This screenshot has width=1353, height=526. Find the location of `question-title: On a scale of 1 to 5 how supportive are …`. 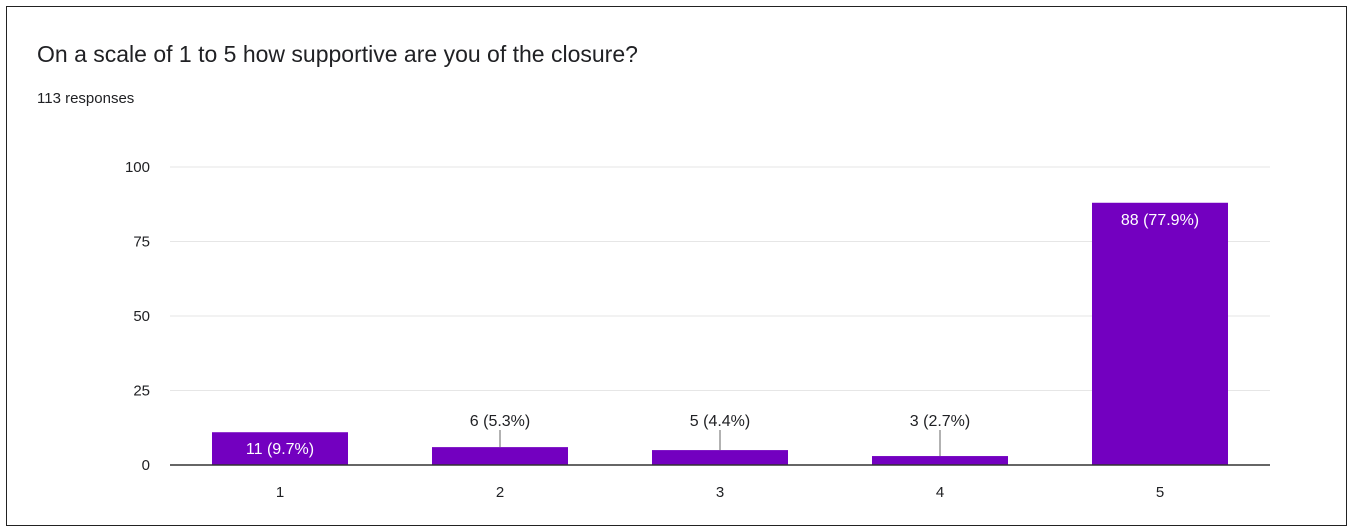

question-title: On a scale of 1 to 5 how supportive are … is located at coordinates (337, 54).